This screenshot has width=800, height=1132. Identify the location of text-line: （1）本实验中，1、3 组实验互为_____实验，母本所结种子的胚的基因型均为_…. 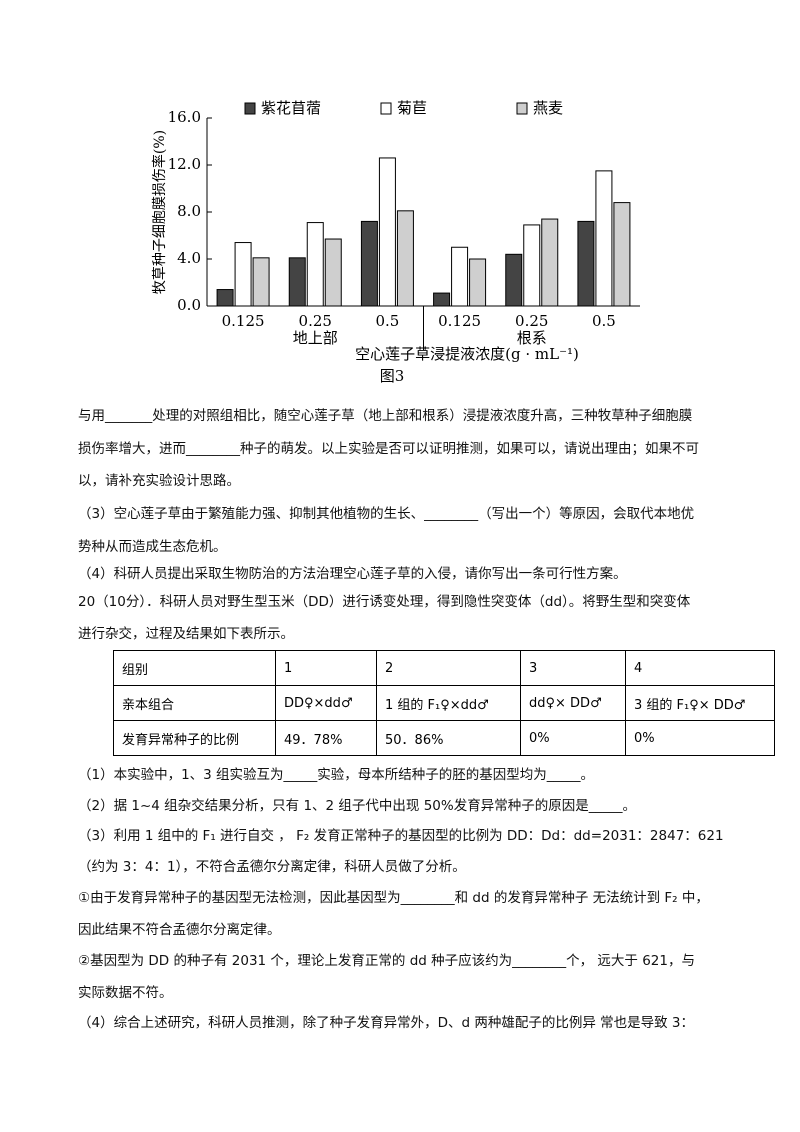
(336, 775).